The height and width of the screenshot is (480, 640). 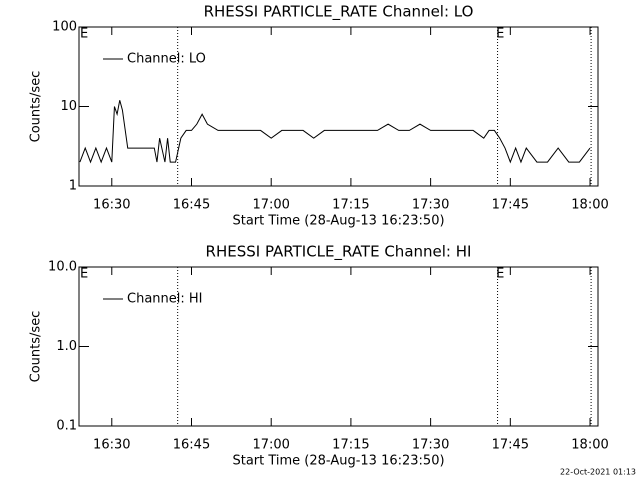 I want to click on footer: 22-Oct-2021 01:13, so click(x=598, y=472).